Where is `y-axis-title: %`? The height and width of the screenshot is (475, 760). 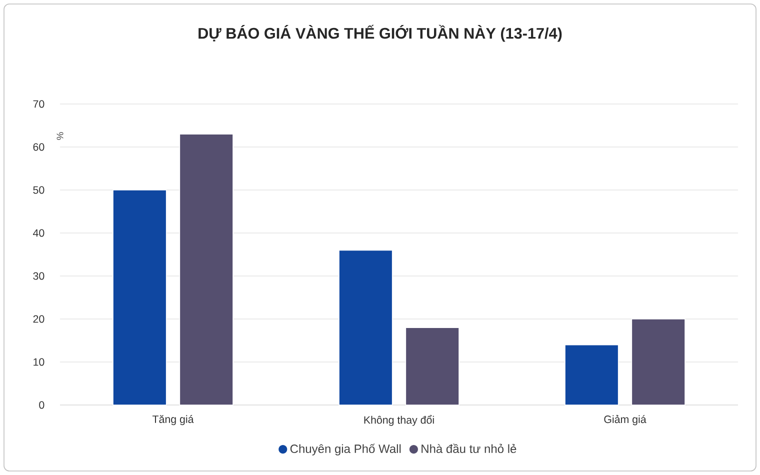 y-axis-title: % is located at coordinates (60, 136).